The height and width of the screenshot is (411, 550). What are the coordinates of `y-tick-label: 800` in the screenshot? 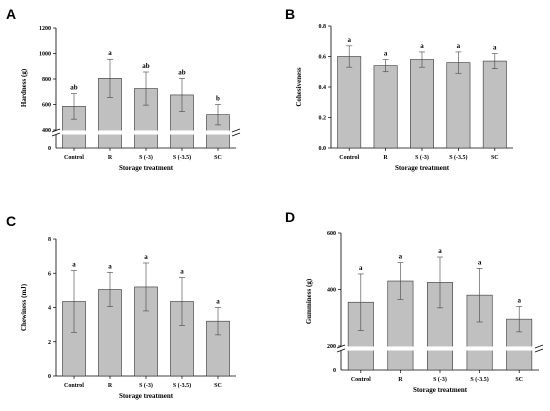 It's located at (46, 80).